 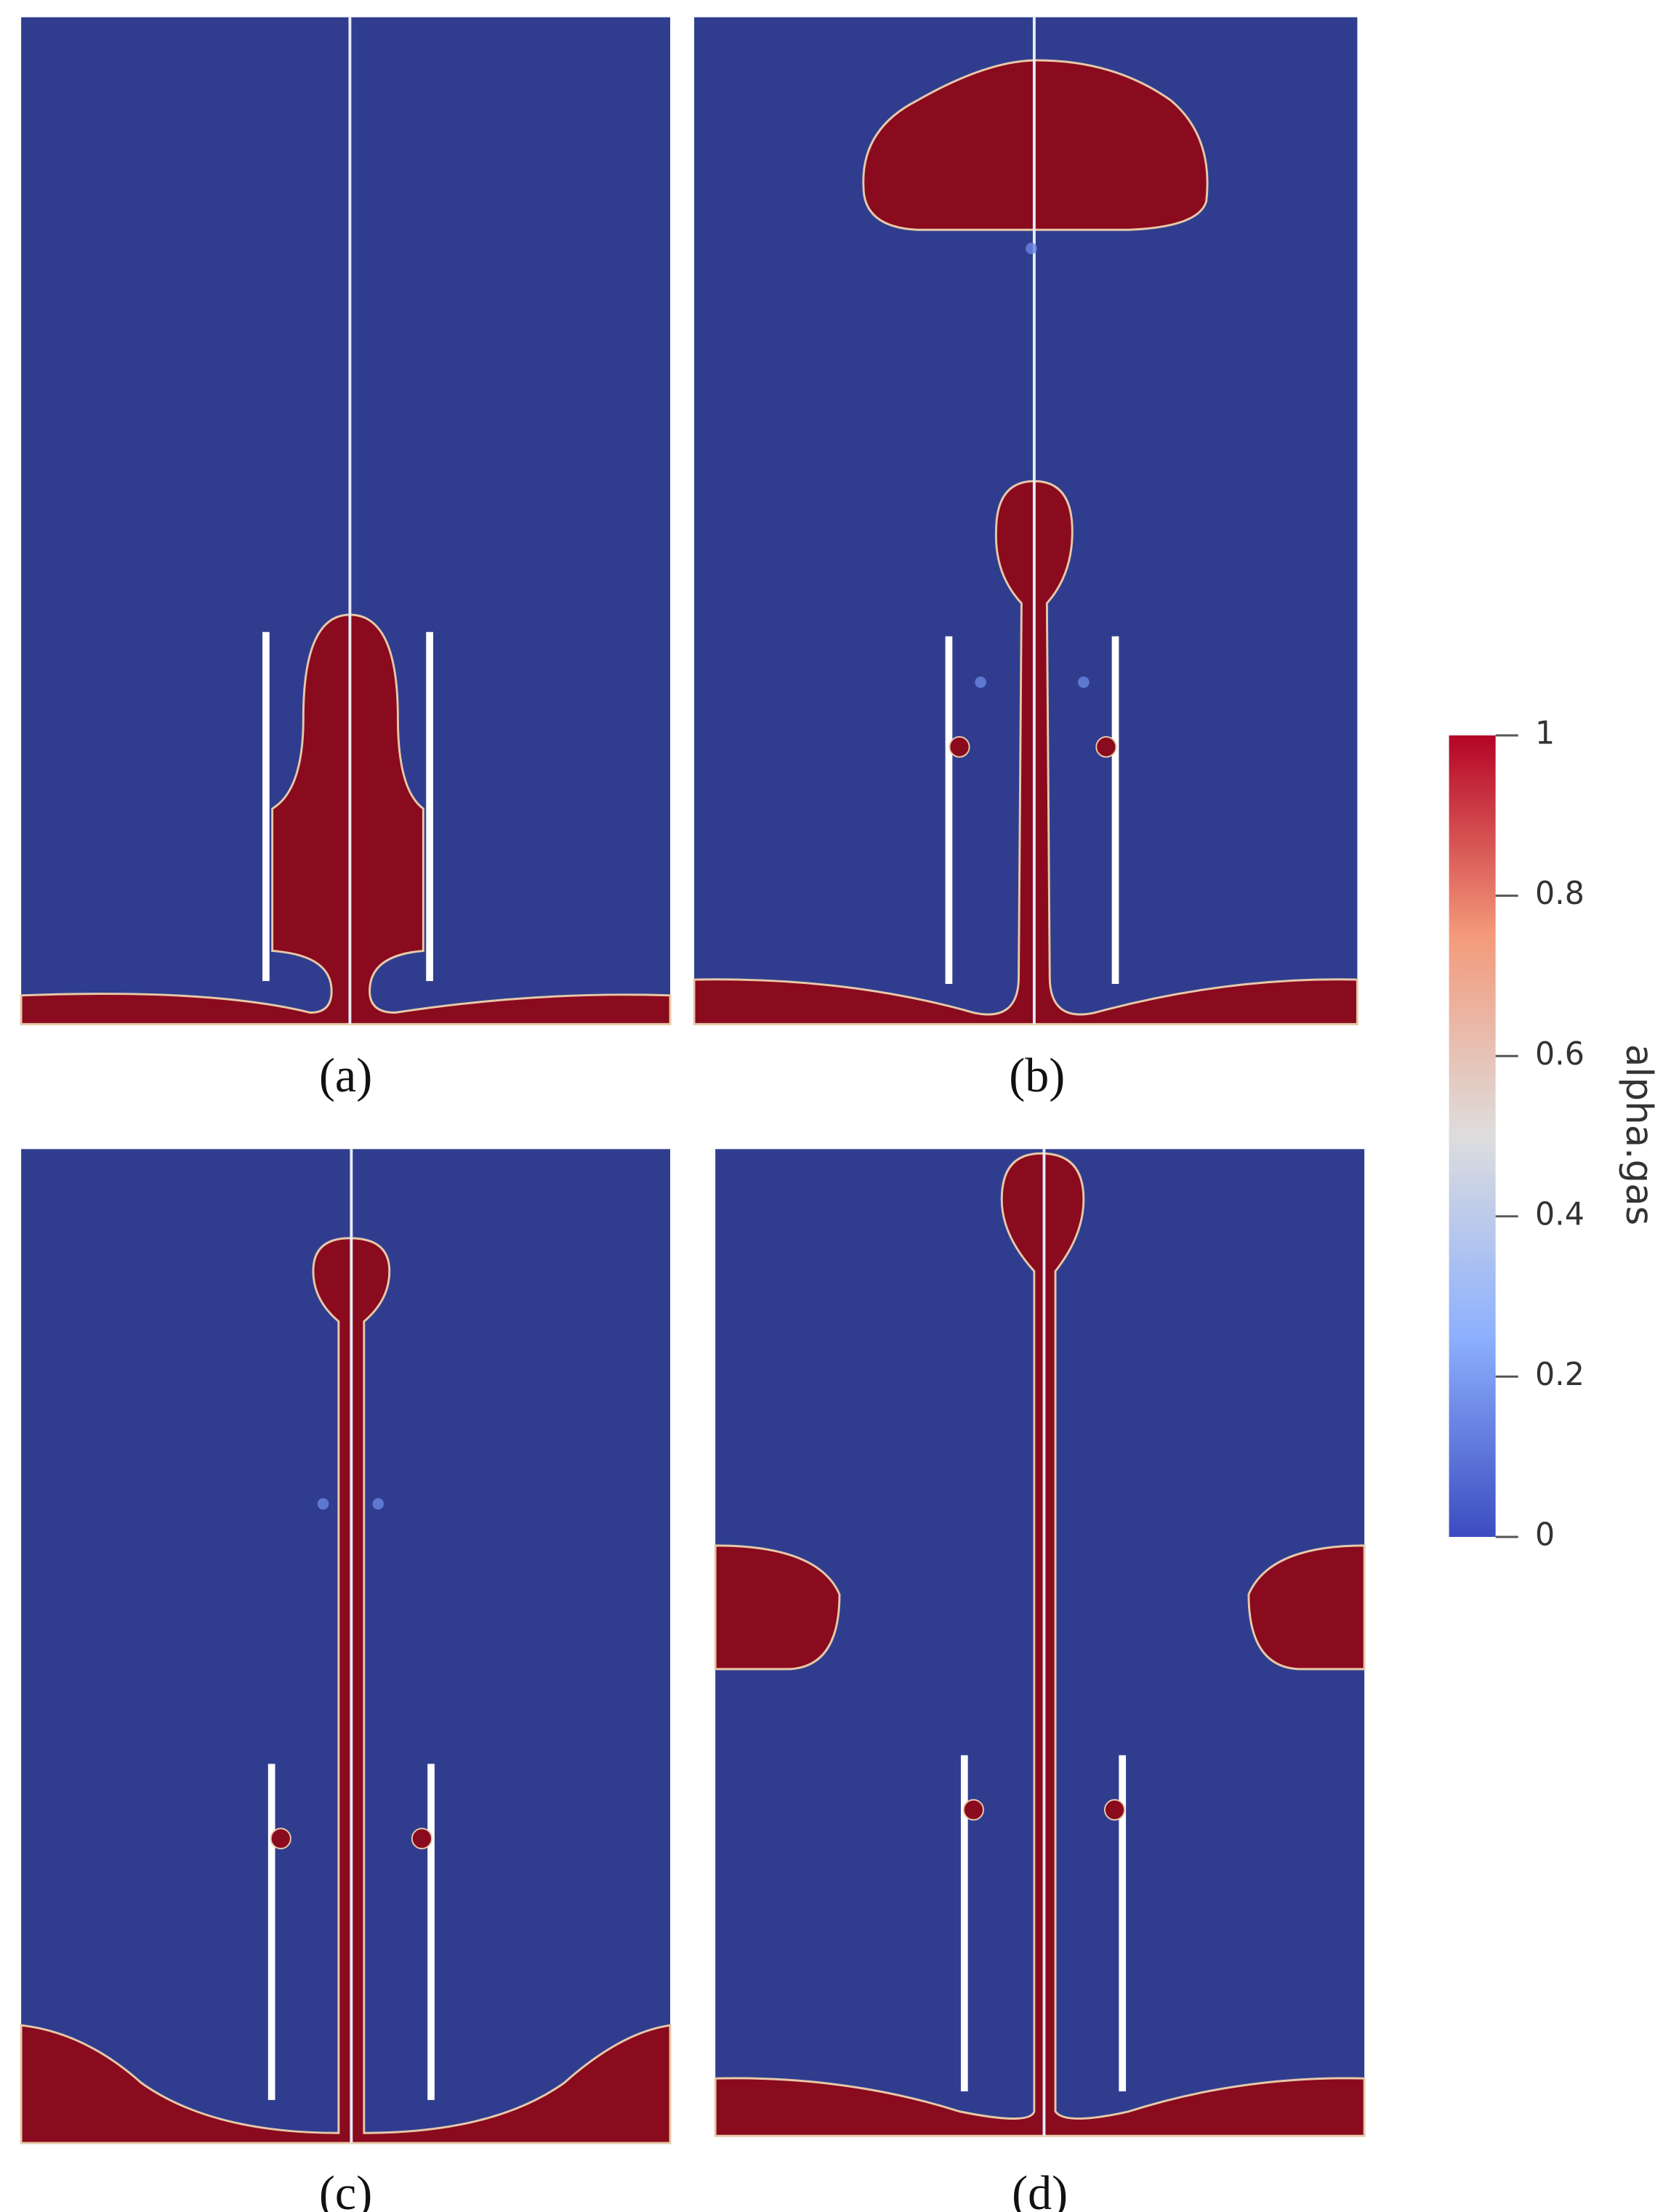 What do you see at coordinates (1638, 1135) in the screenshot?
I see `colorbar-title: alpha.gas` at bounding box center [1638, 1135].